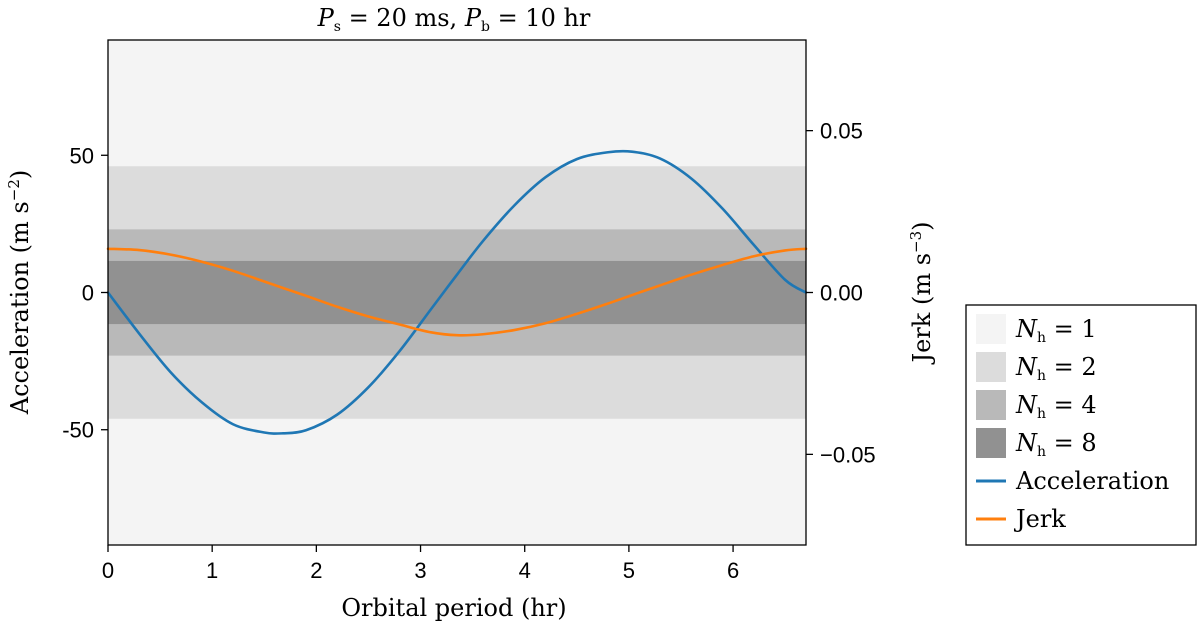 Image resolution: width=1200 pixels, height=632 pixels. I want to click on right-y-axis-title: Jerk (m s−3), so click(921, 293).